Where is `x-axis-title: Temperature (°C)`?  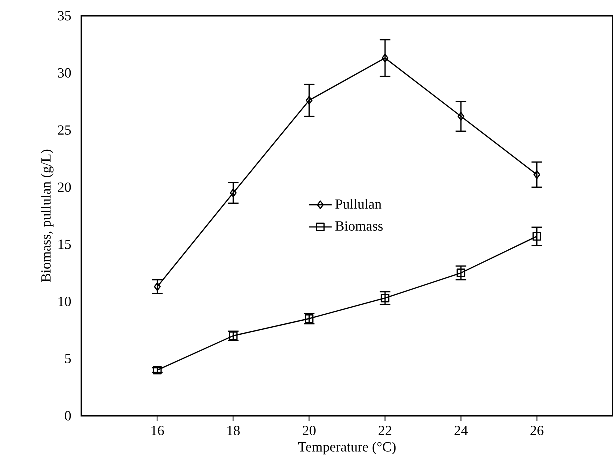
x-axis-title: Temperature (°C) is located at coordinates (347, 448).